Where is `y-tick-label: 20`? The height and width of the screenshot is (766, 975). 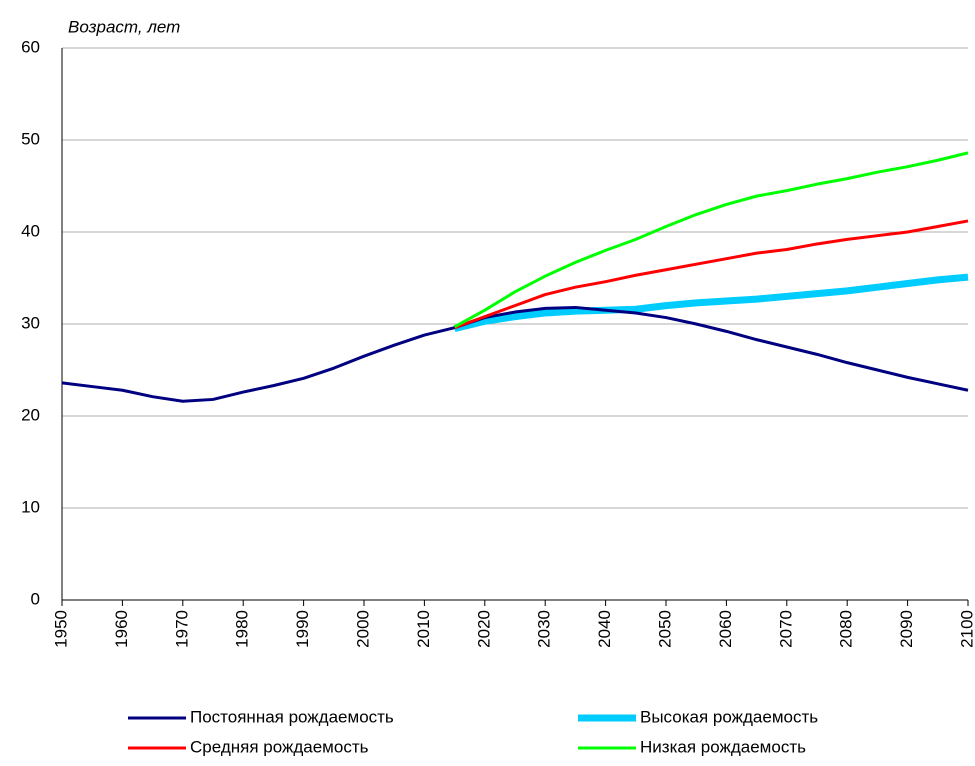 y-tick-label: 20 is located at coordinates (30, 414).